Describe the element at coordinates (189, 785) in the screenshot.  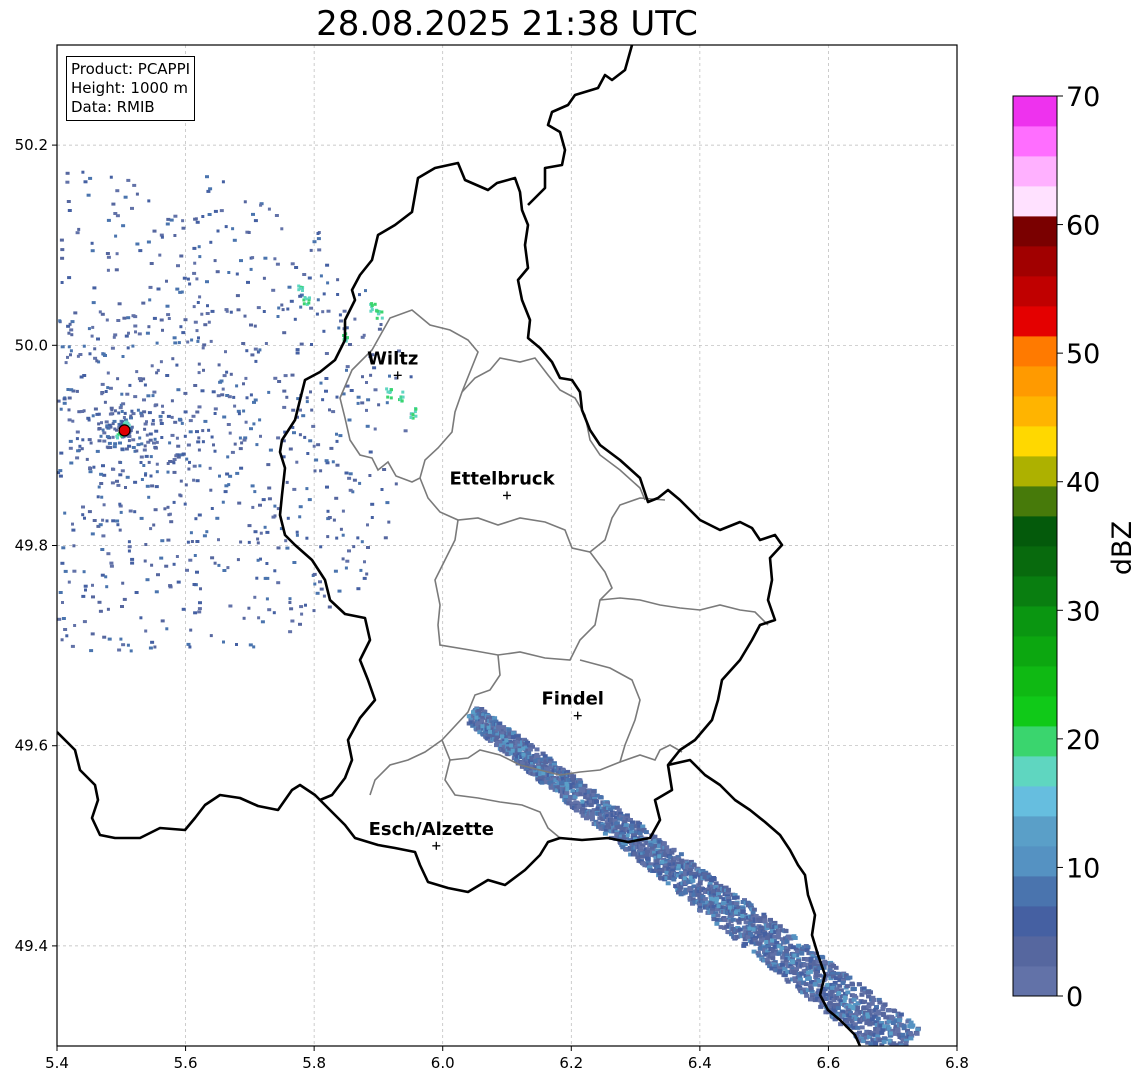
I see `belgium-france-border` at that location.